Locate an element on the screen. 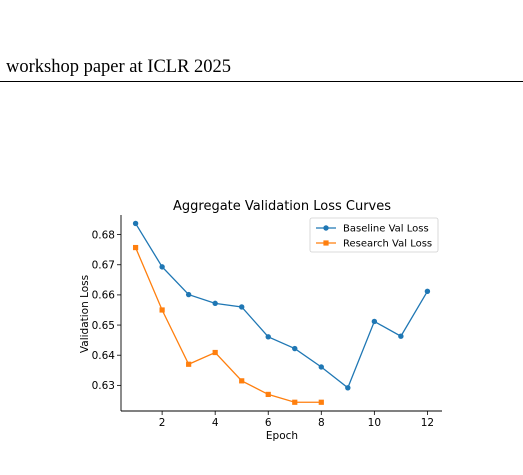 The image size is (523, 475). legend-label: Research Val Loss is located at coordinates (387, 244).